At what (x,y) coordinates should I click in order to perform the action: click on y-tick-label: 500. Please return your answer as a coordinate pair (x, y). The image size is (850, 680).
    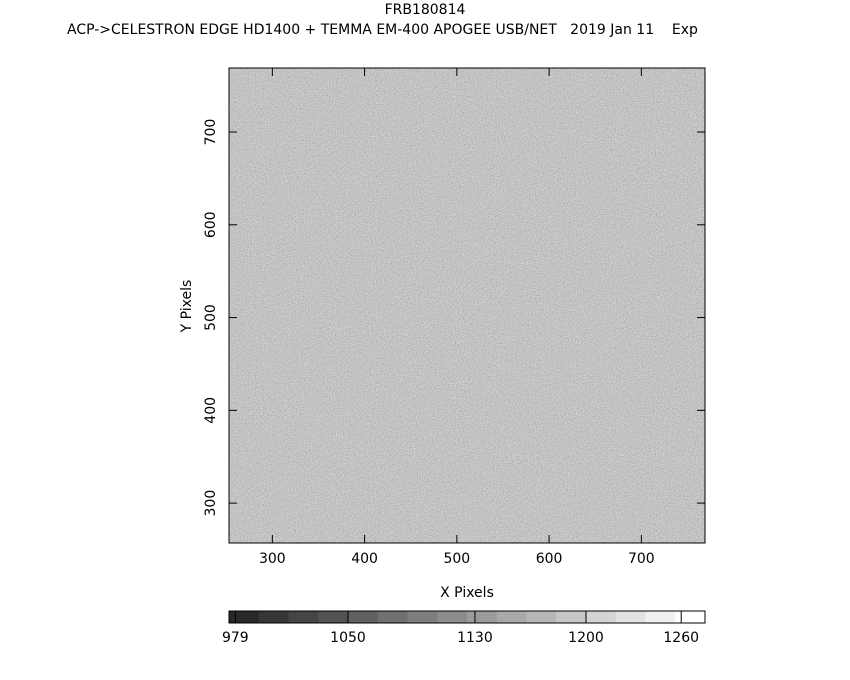
    Looking at the image, I should click on (211, 317).